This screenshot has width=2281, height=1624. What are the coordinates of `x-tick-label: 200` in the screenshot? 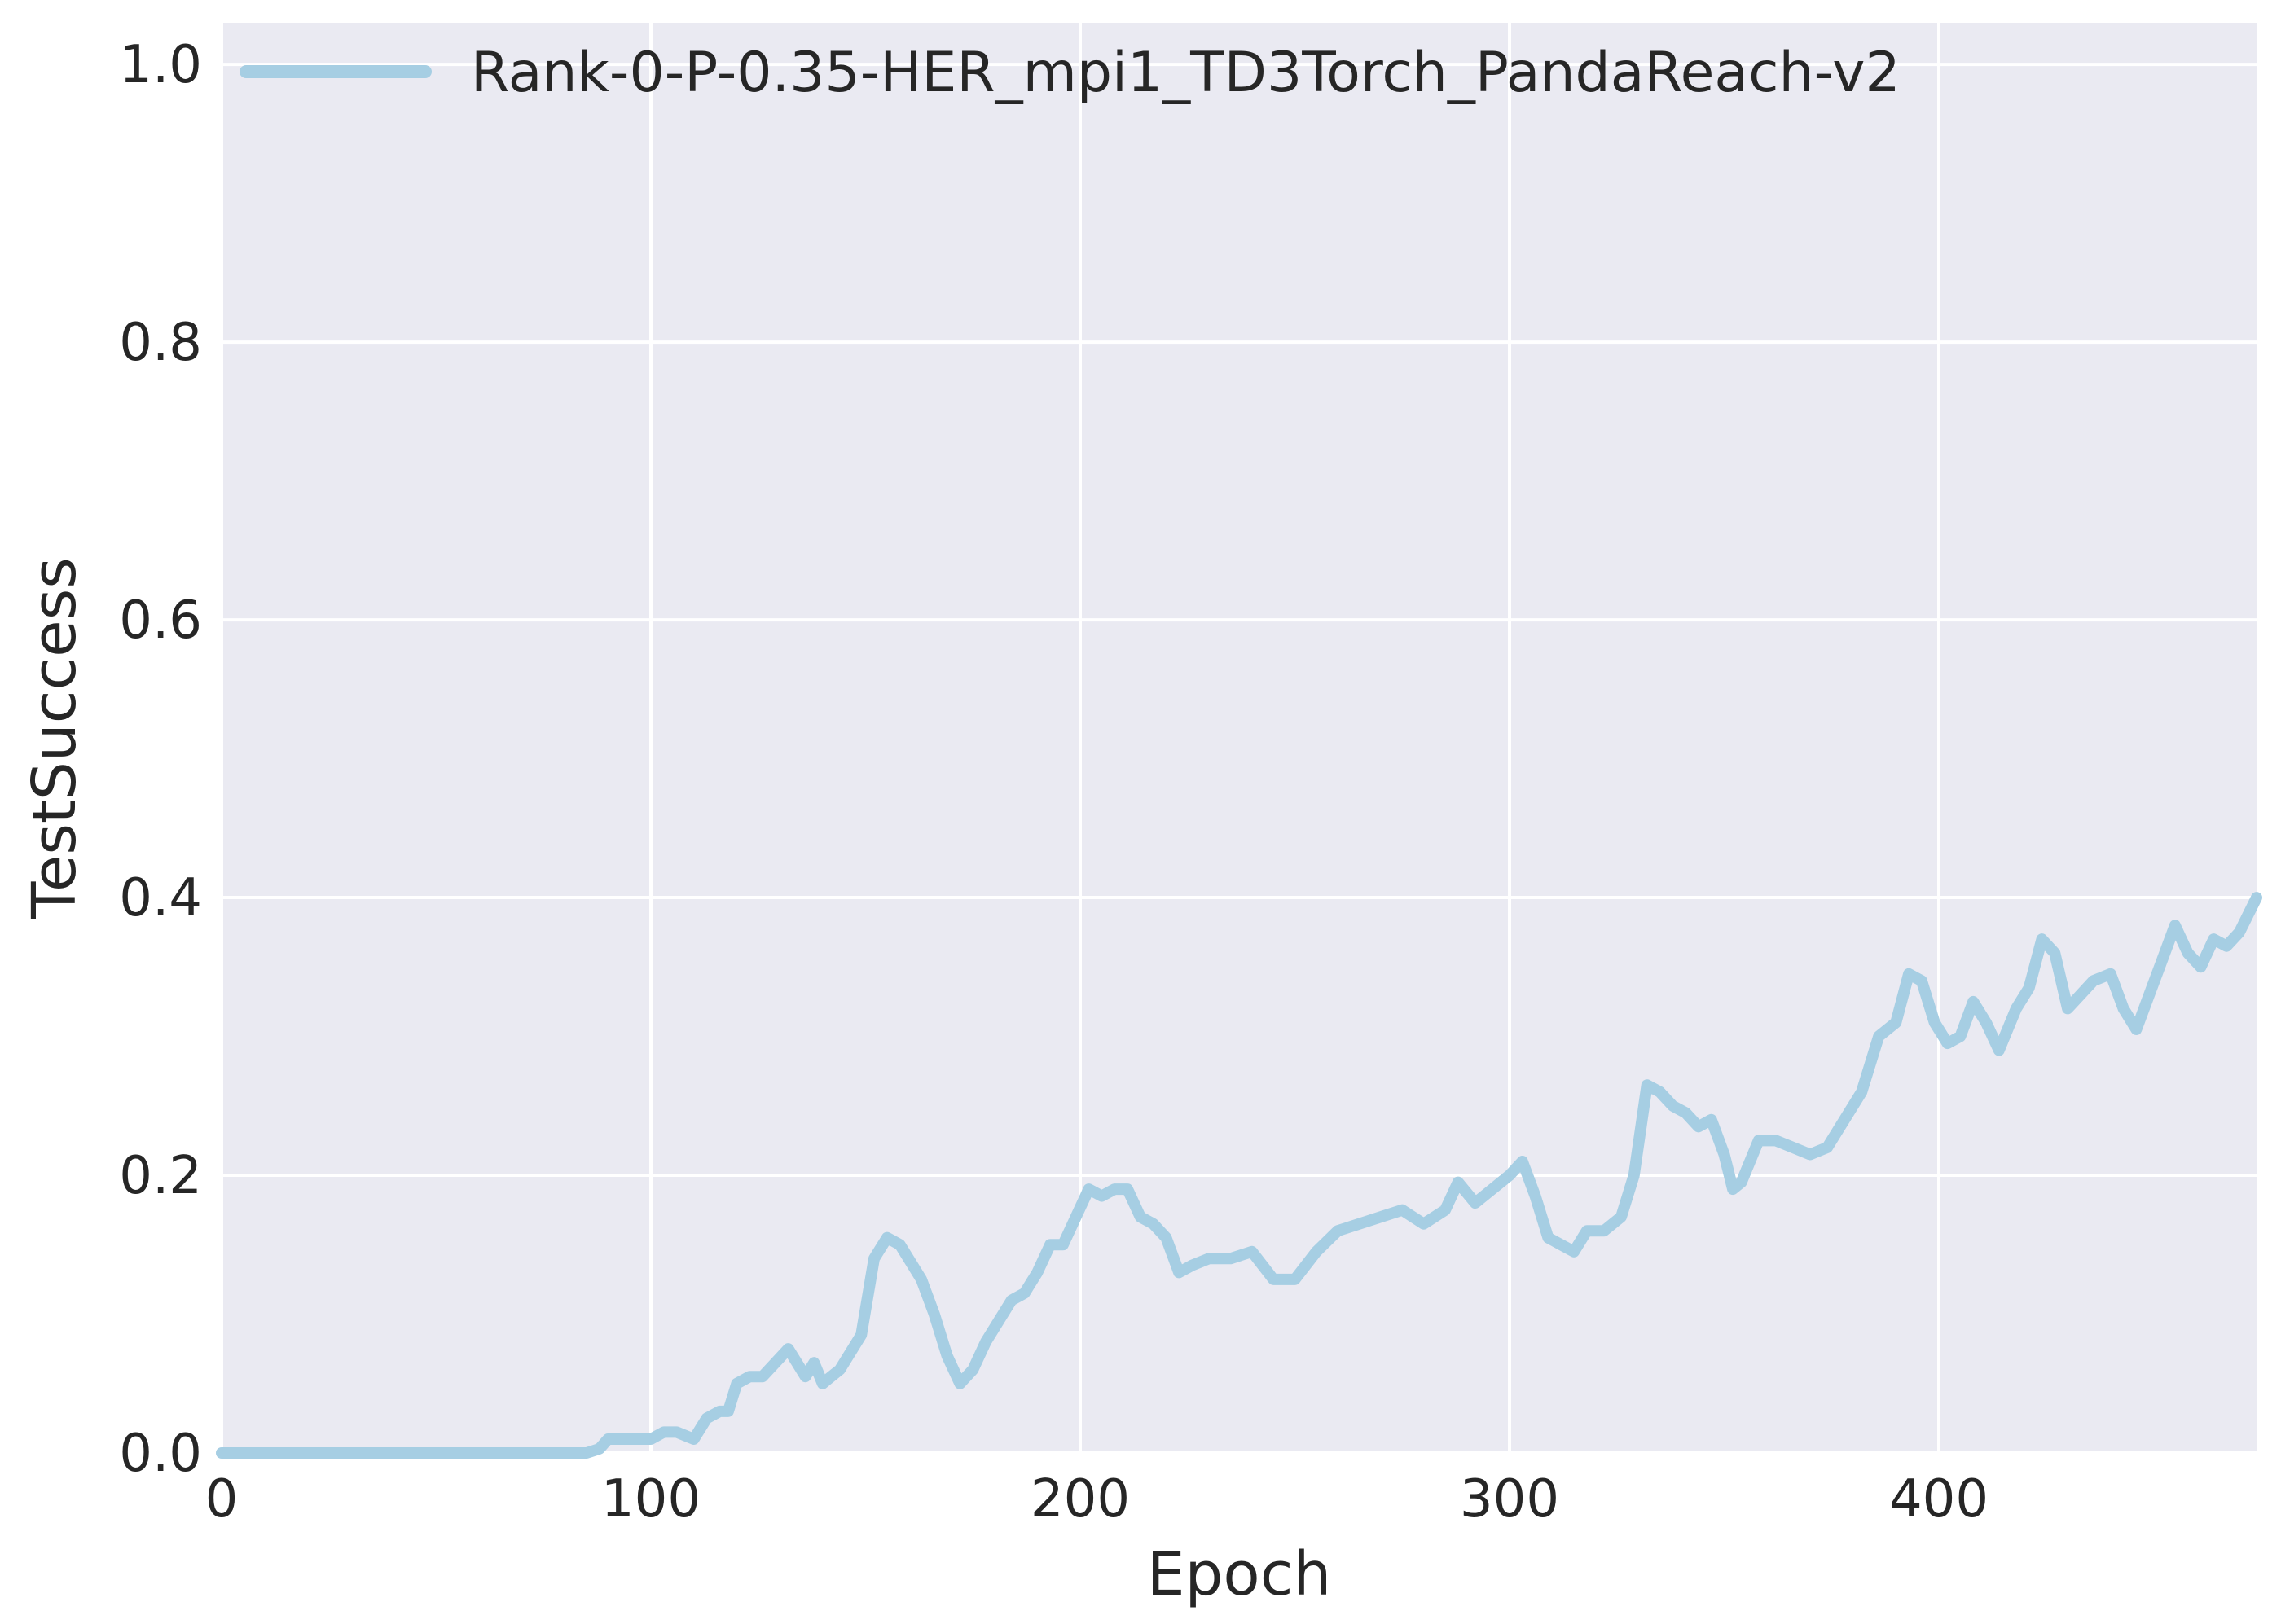 It's located at (1080, 1499).